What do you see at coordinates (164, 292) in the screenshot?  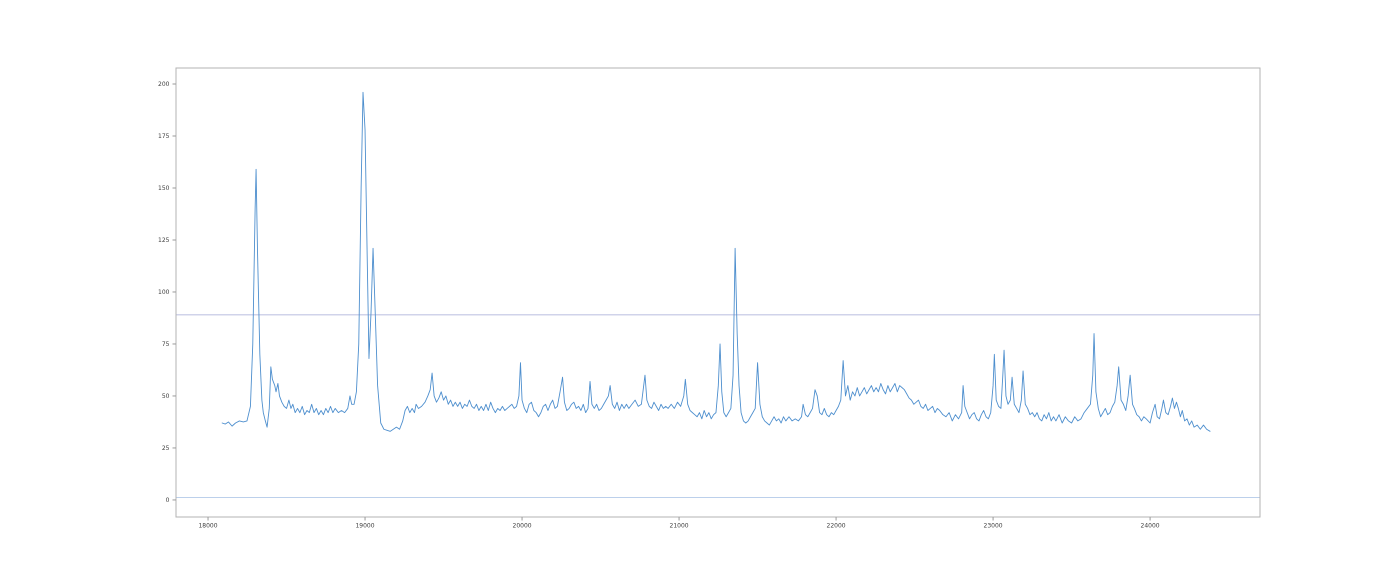 I see `y-tick-label: 100` at bounding box center [164, 292].